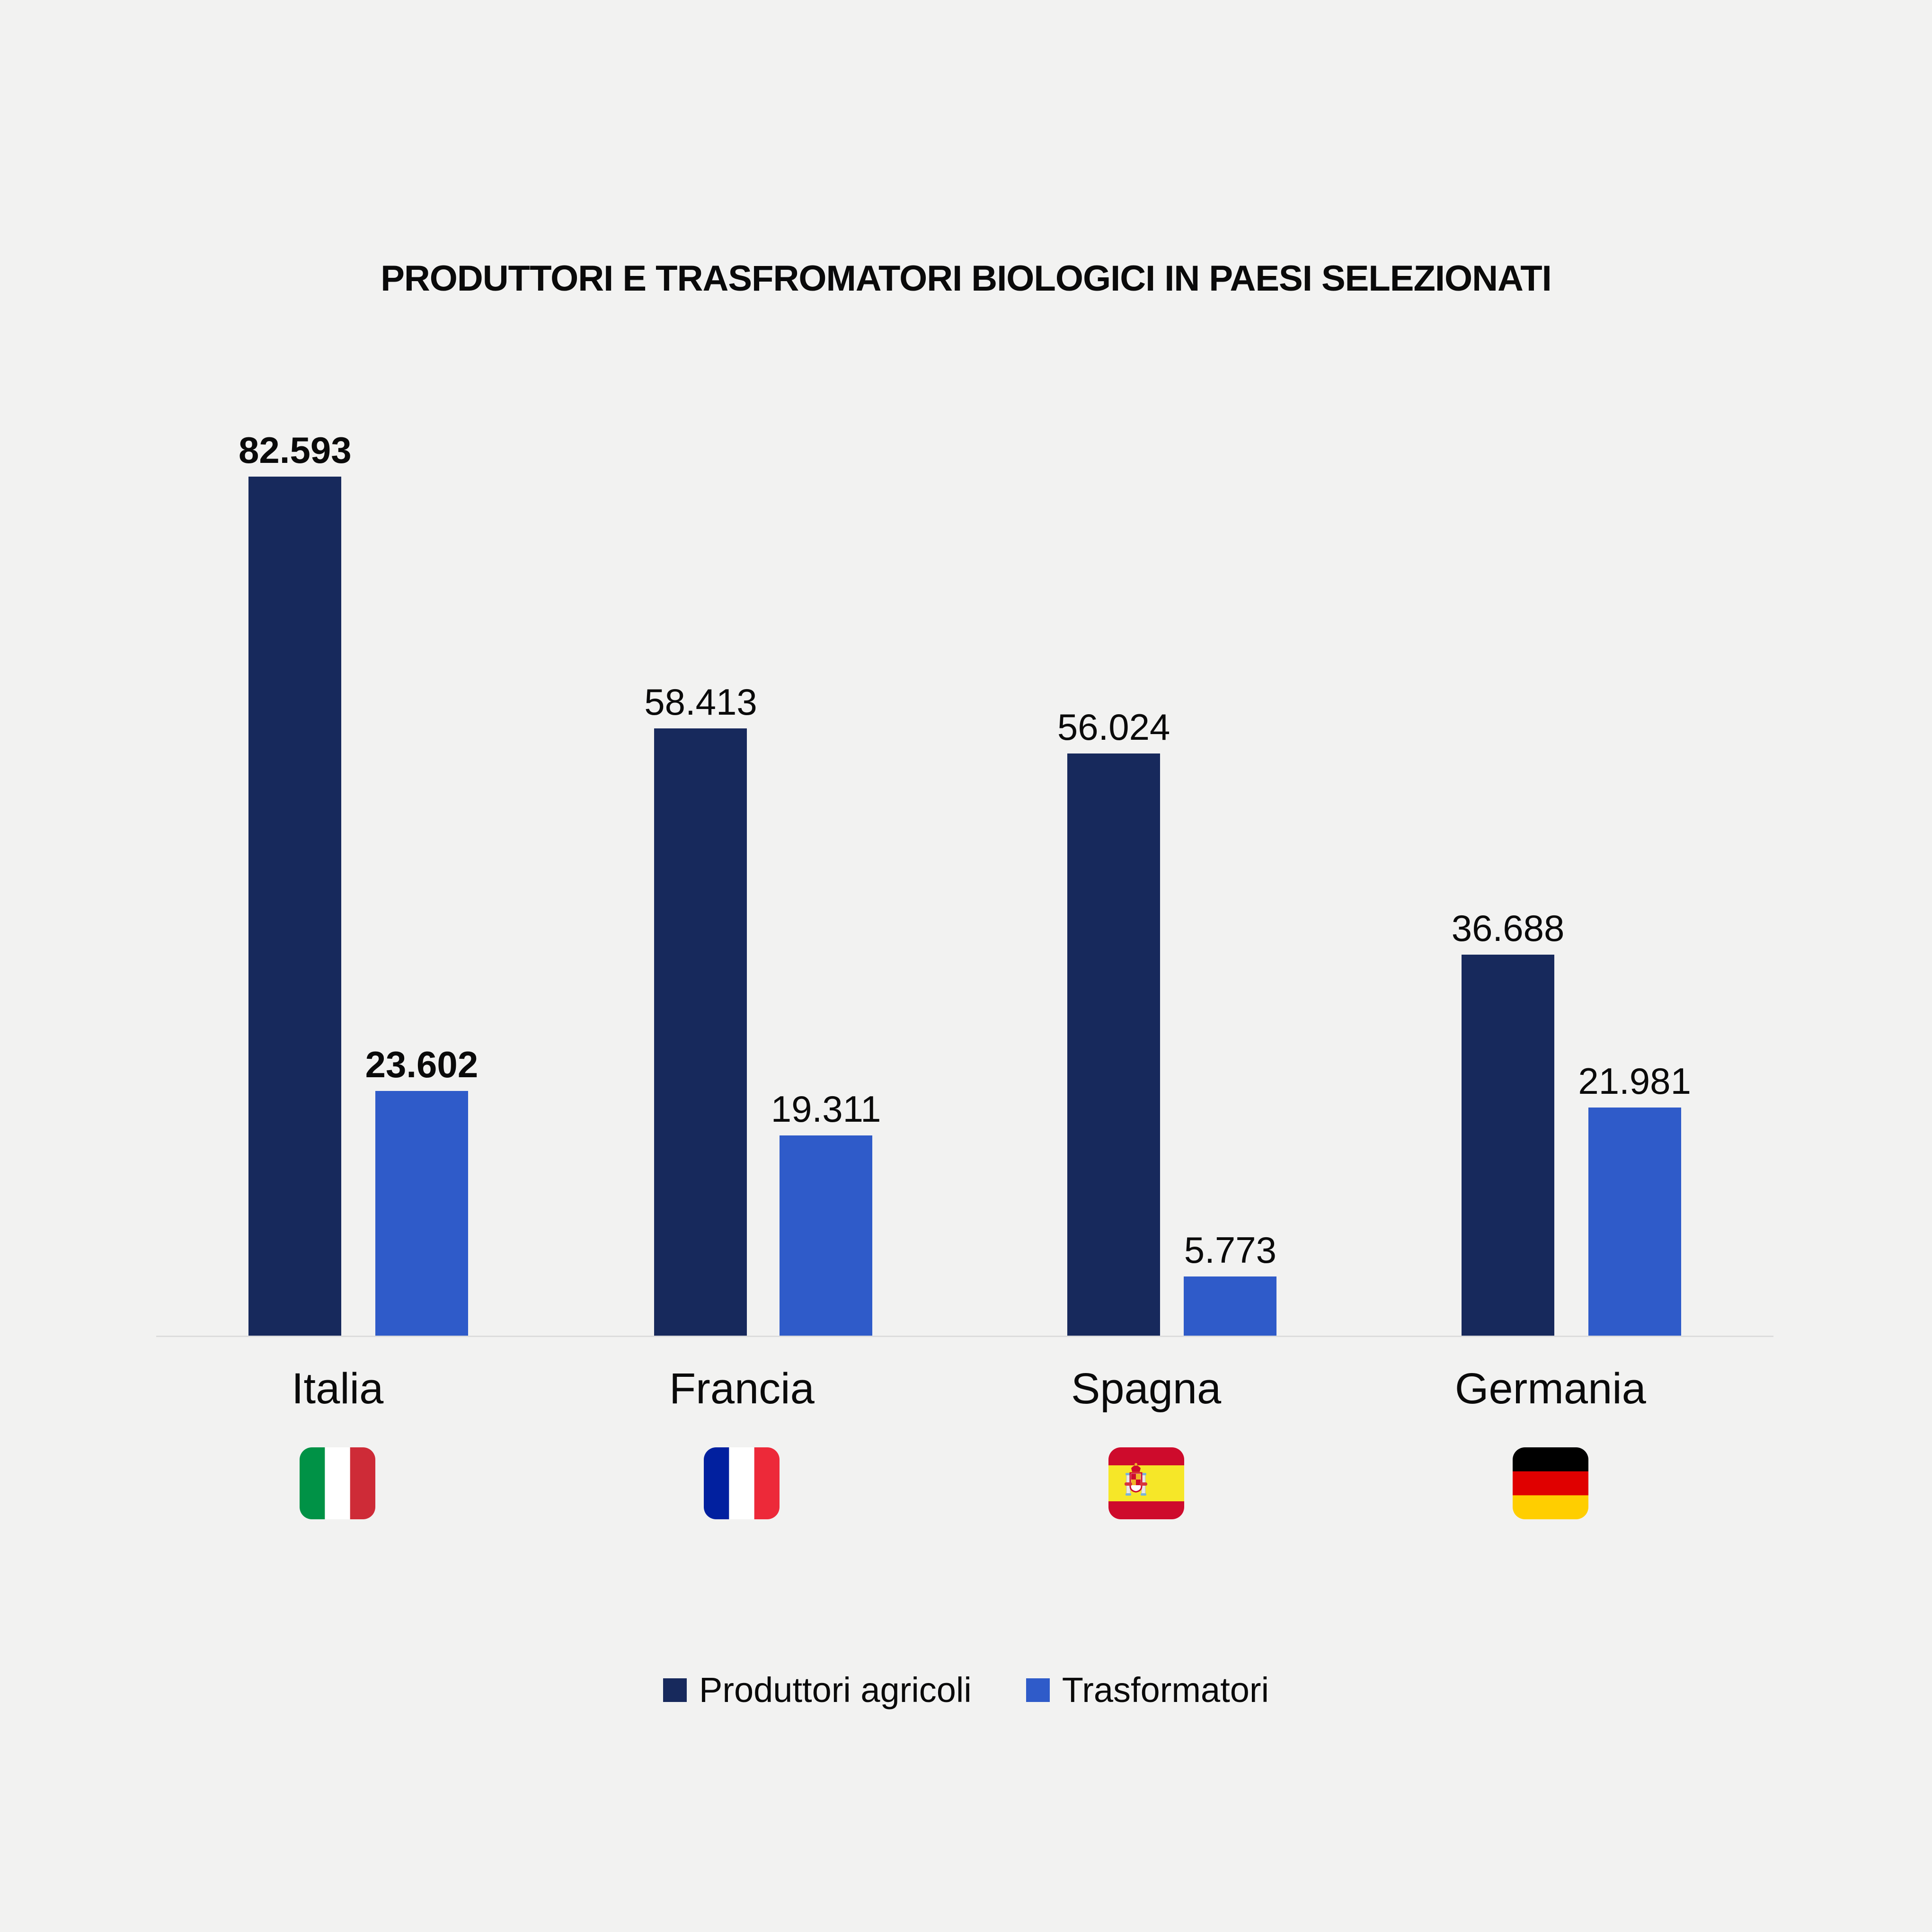 This screenshot has height=1932, width=1932. Describe the element at coordinates (964, 1336) in the screenshot. I see `x-axis-baseline` at that location.